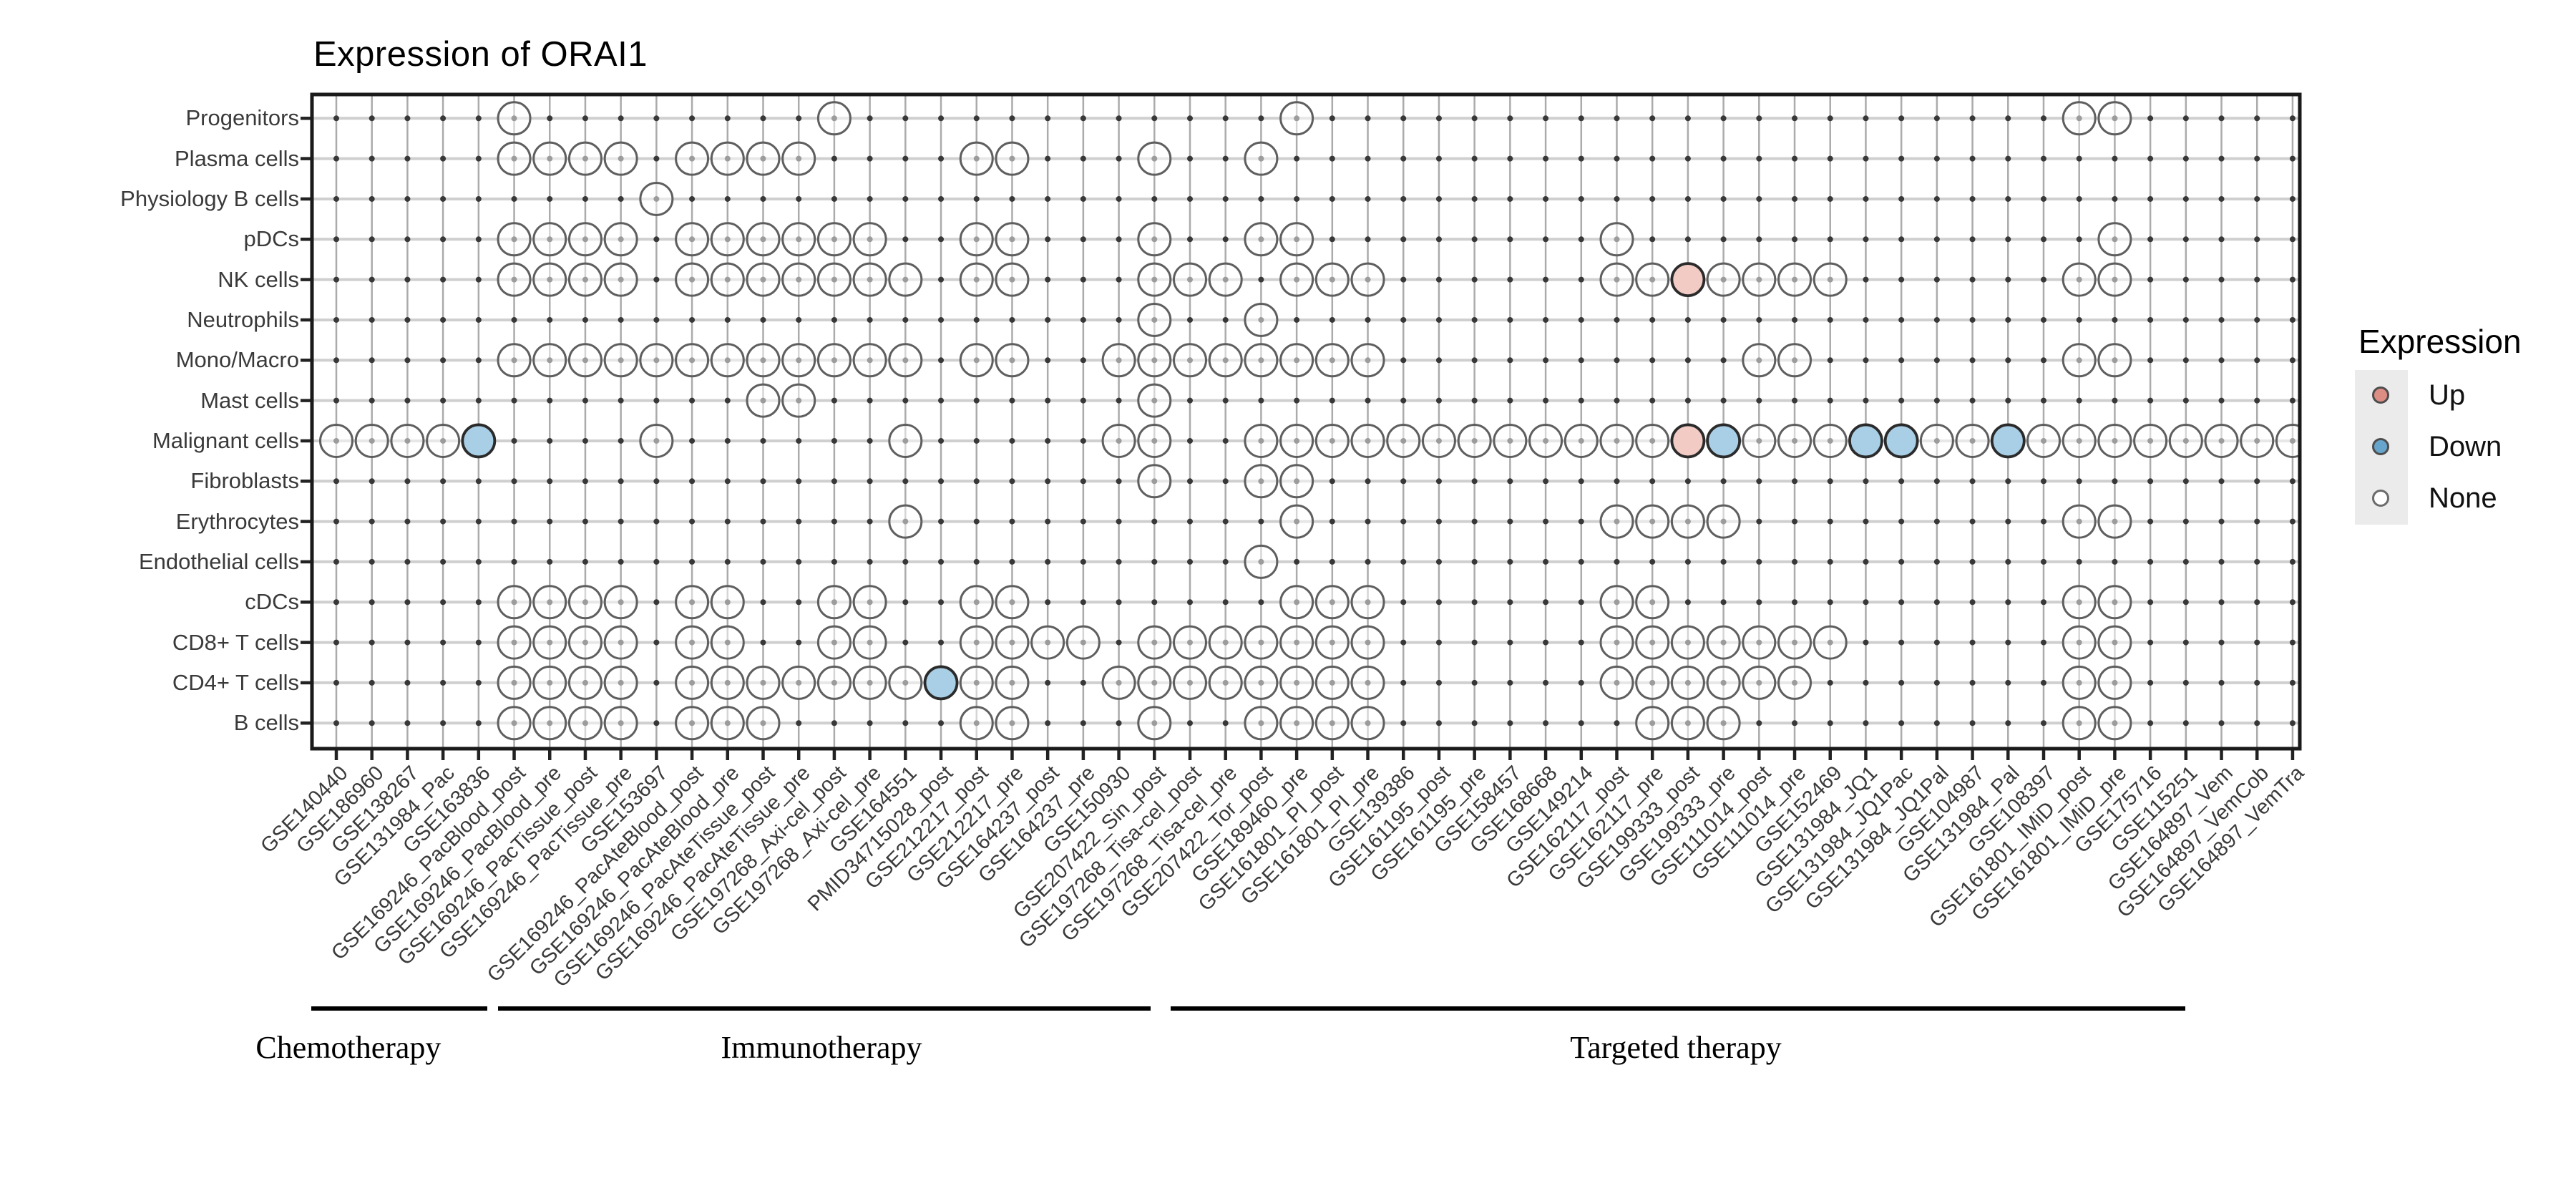  I want to click on y-axis-label: Malignant cells, so click(226, 440).